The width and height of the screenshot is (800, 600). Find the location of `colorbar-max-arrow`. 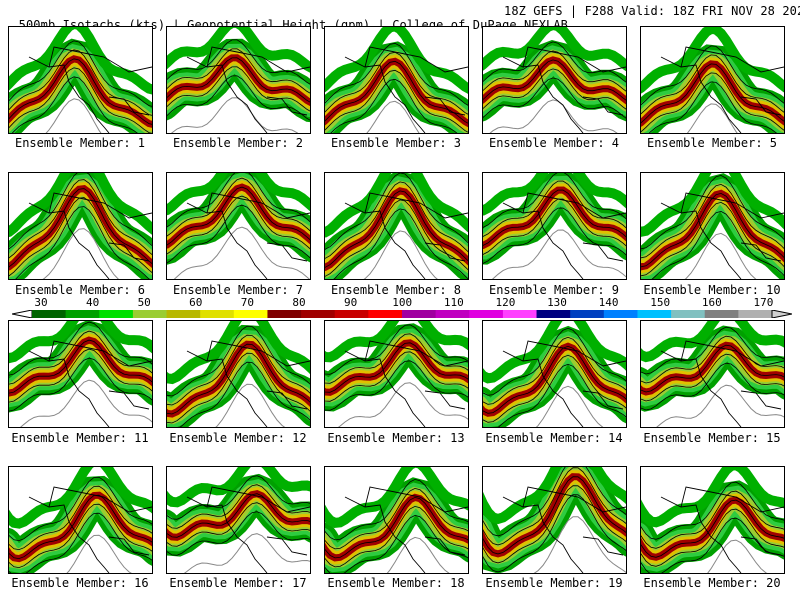

colorbar-max-arrow is located at coordinates (782, 314).